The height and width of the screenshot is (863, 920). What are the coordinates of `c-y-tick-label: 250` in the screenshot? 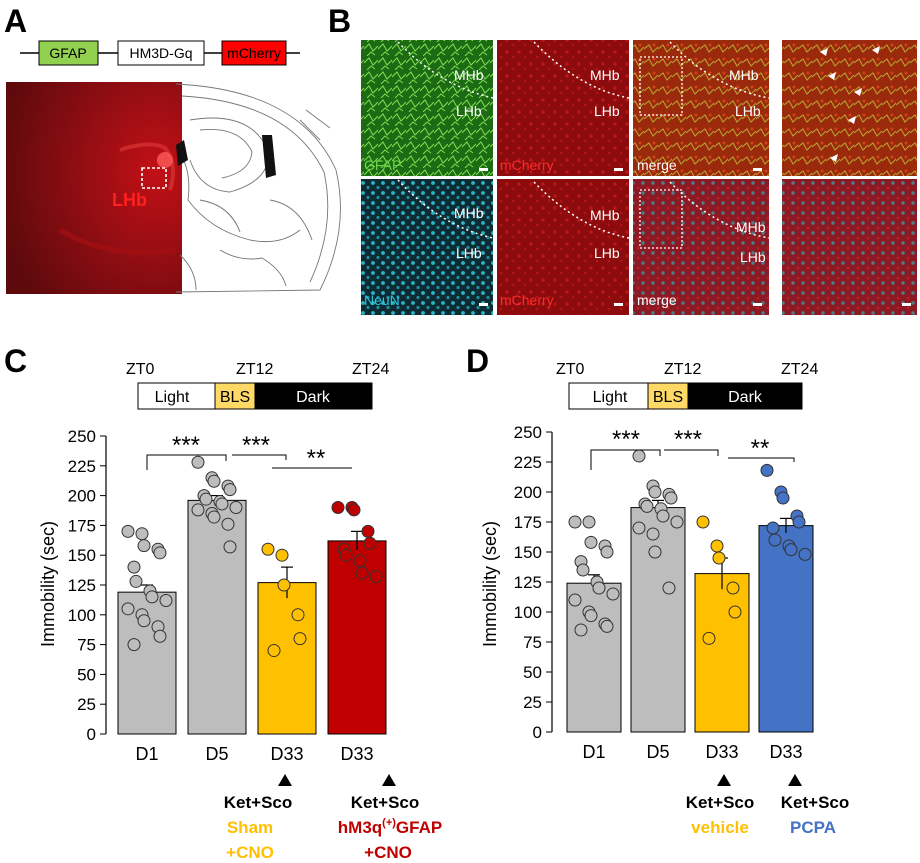 It's located at (82, 436).